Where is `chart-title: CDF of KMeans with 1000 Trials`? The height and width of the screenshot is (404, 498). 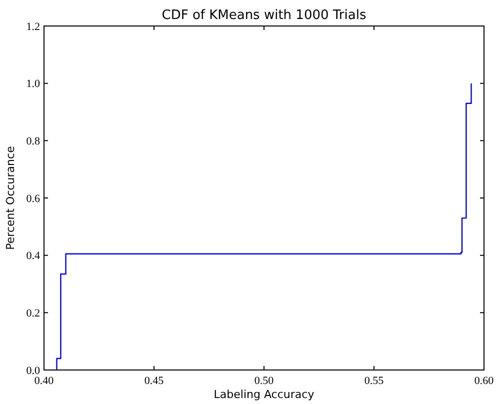 chart-title: CDF of KMeans with 1000 Trials is located at coordinates (264, 15).